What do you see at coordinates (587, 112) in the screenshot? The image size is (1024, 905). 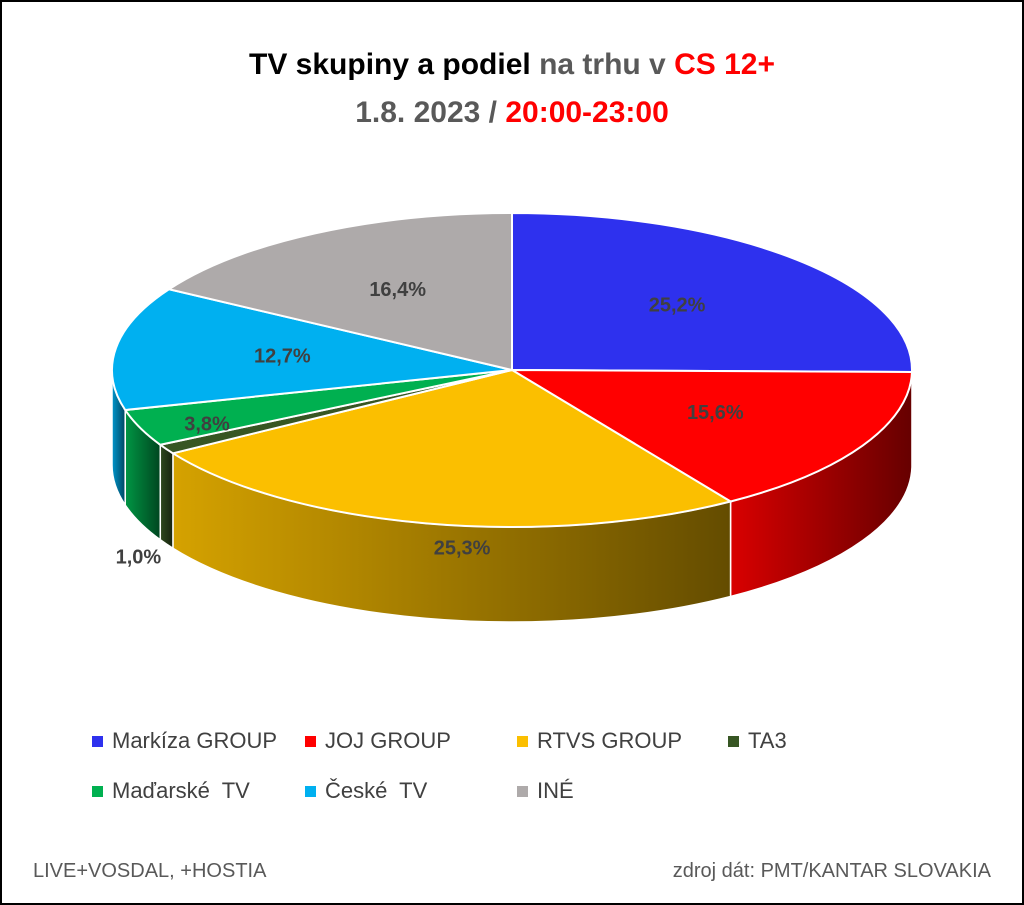 I see `title-time: 20:00-23:00` at bounding box center [587, 112].